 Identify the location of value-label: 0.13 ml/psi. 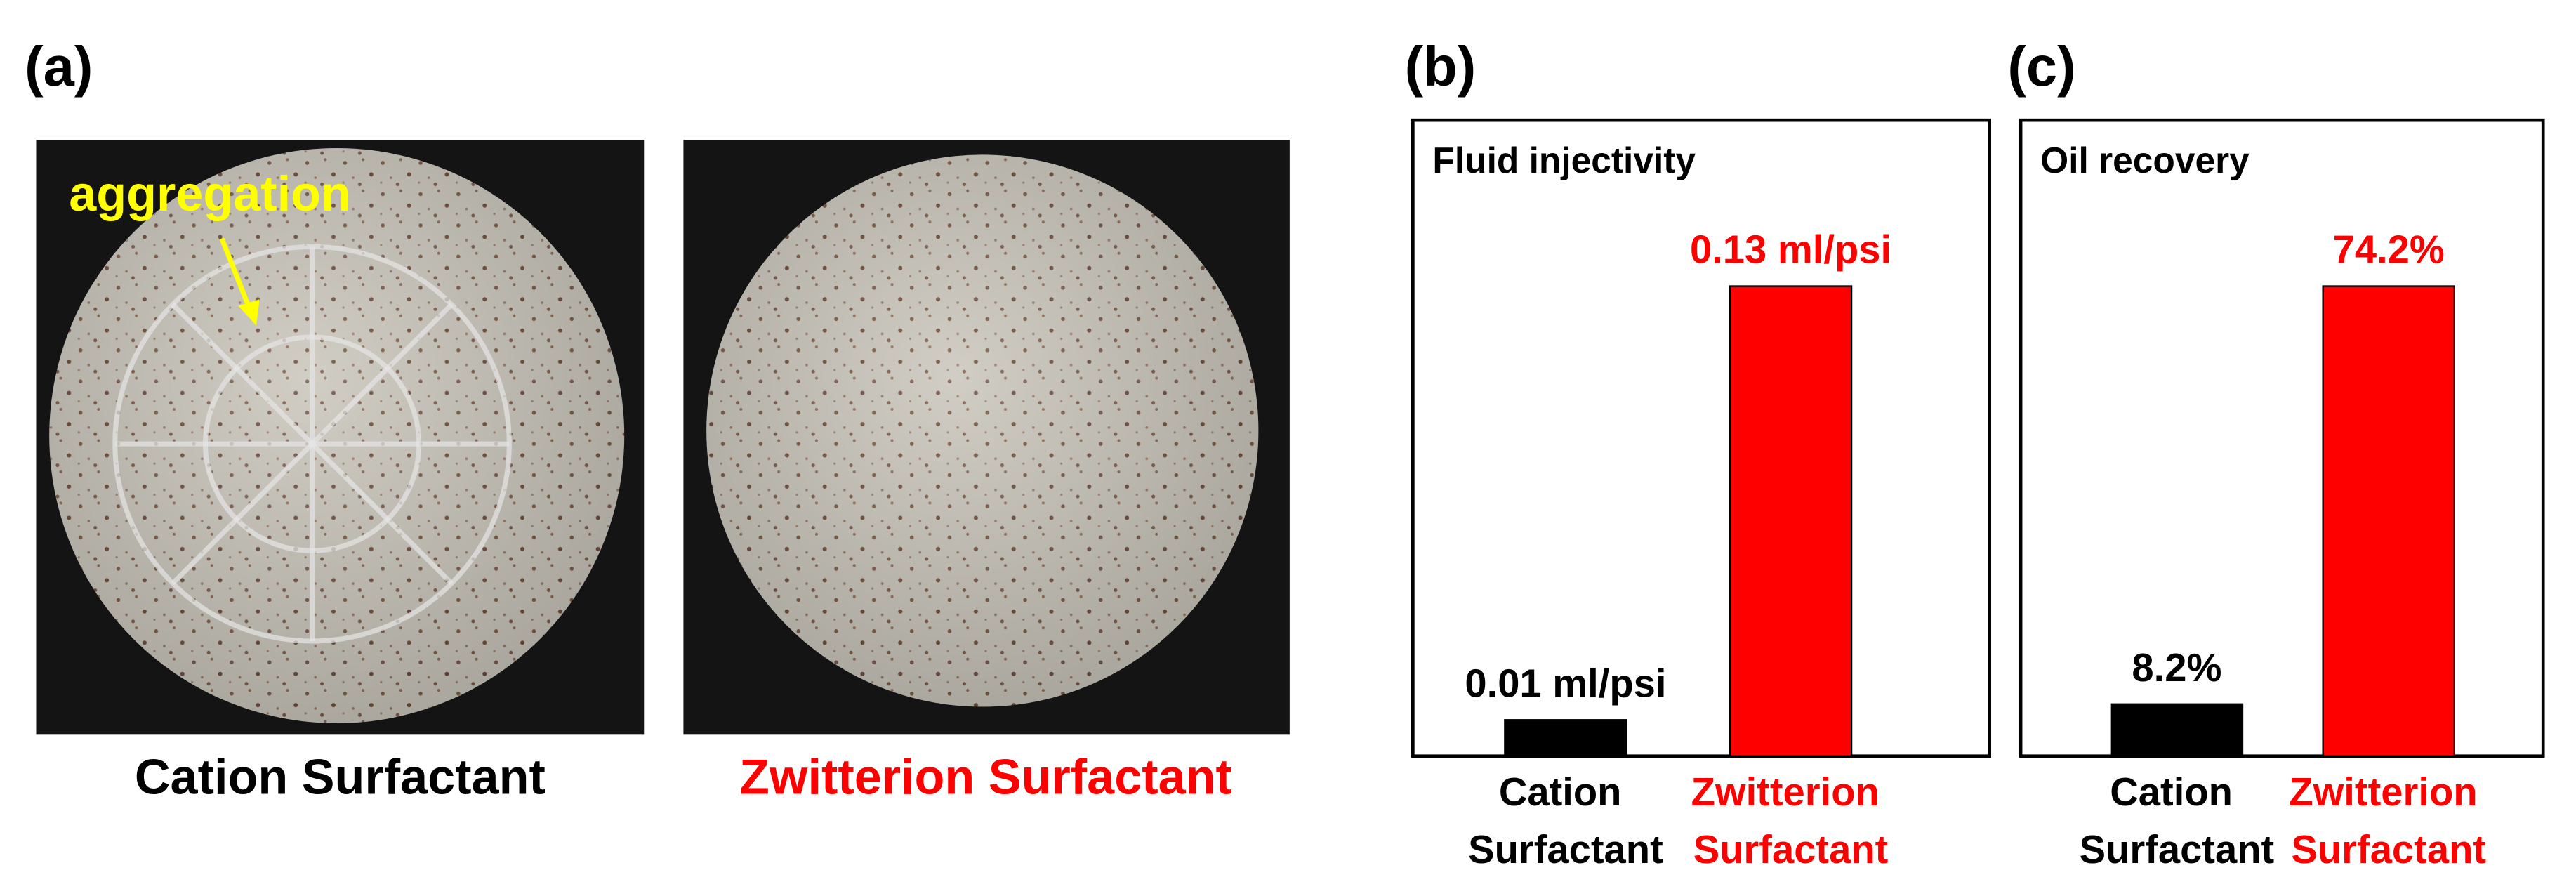
(1790, 250).